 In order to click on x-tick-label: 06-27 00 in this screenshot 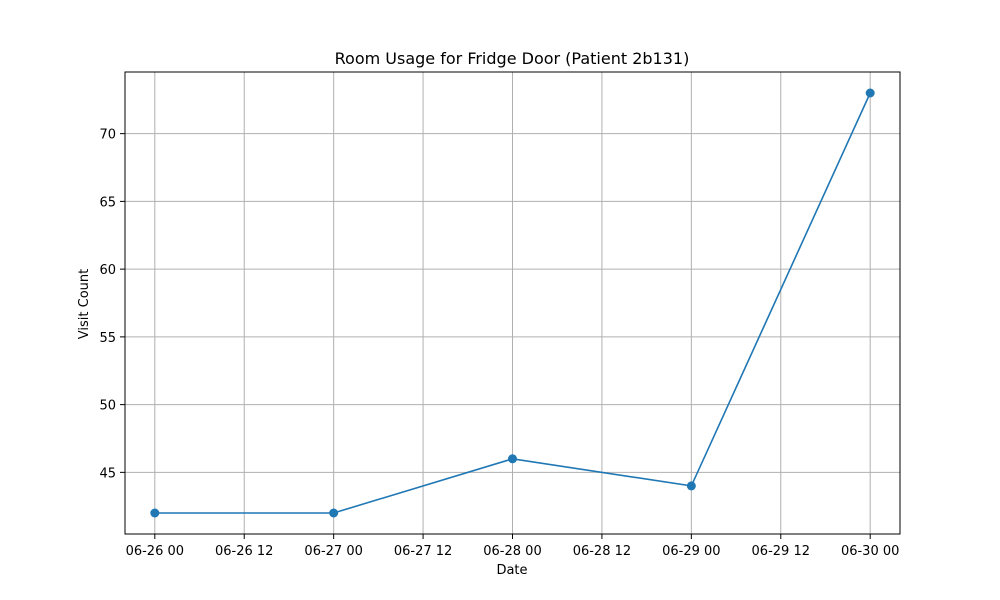, I will do `click(333, 551)`.